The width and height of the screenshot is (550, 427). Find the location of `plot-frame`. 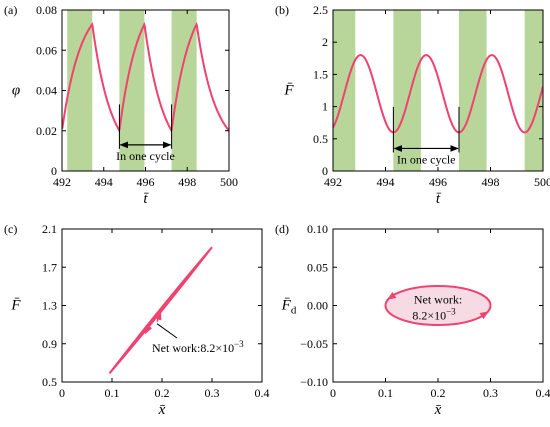

plot-frame is located at coordinates (438, 90).